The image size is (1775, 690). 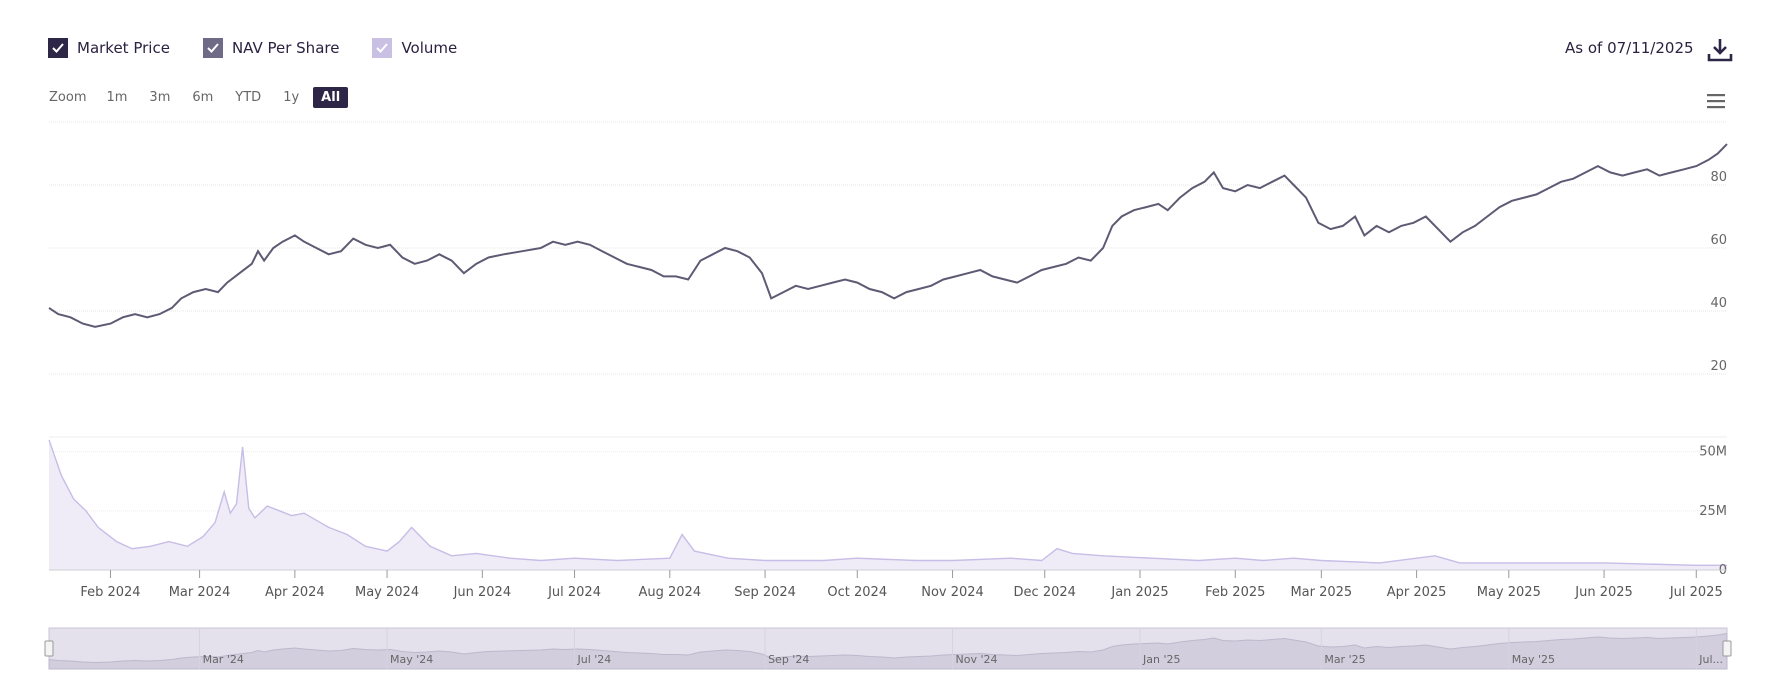 What do you see at coordinates (49, 648) in the screenshot?
I see `navigator-left-handle` at bounding box center [49, 648].